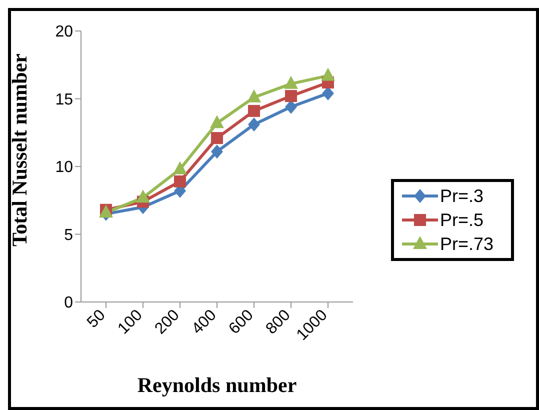 The width and height of the screenshot is (539, 410). Describe the element at coordinates (167, 322) in the screenshot. I see `x-tick-label: 200` at that location.